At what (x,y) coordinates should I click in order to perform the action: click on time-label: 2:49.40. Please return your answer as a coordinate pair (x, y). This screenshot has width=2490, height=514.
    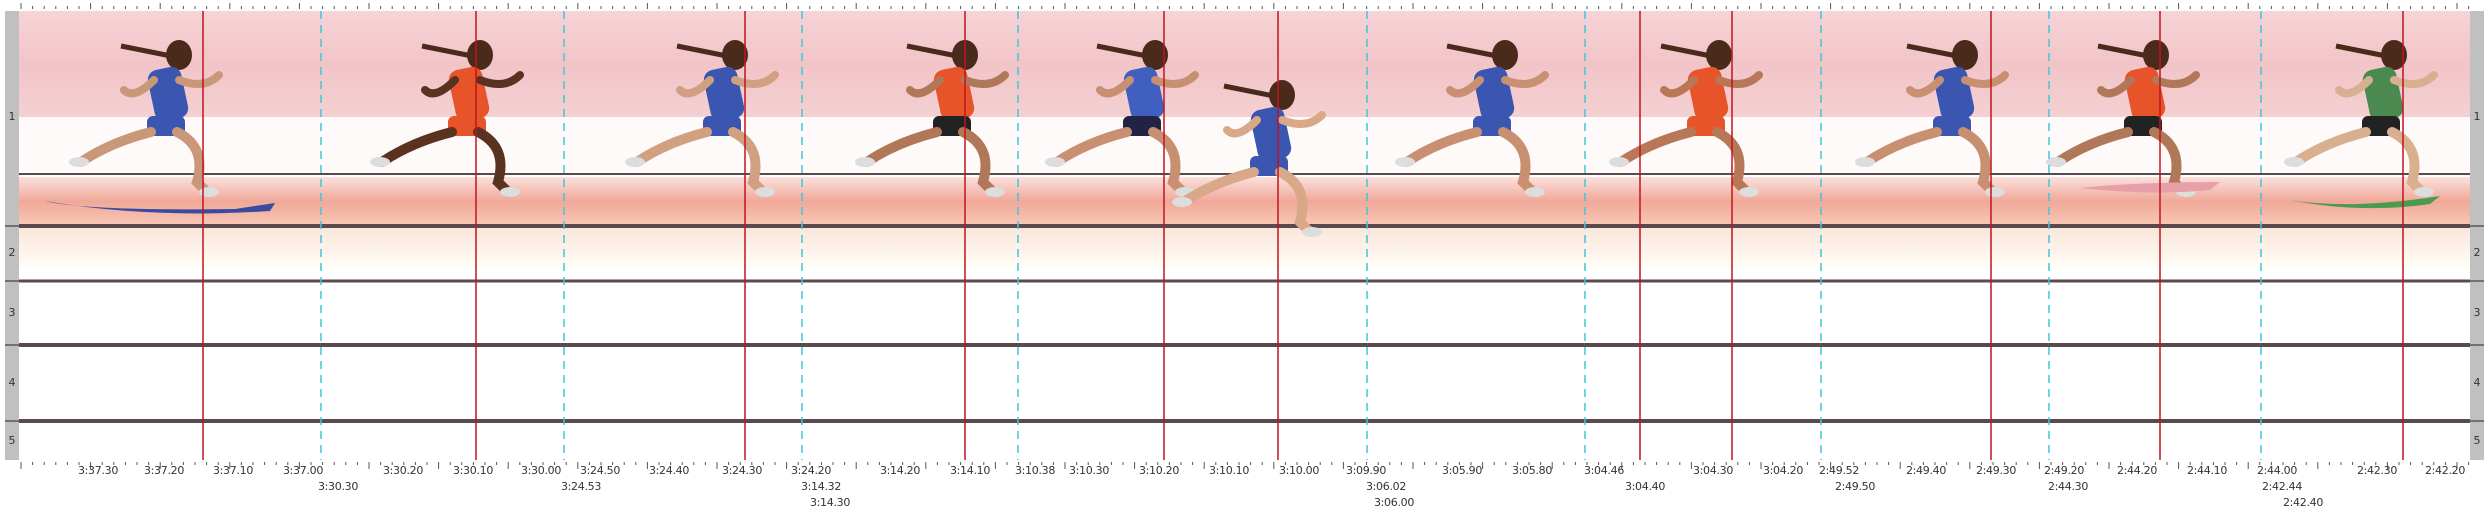
    Looking at the image, I should click on (1926, 470).